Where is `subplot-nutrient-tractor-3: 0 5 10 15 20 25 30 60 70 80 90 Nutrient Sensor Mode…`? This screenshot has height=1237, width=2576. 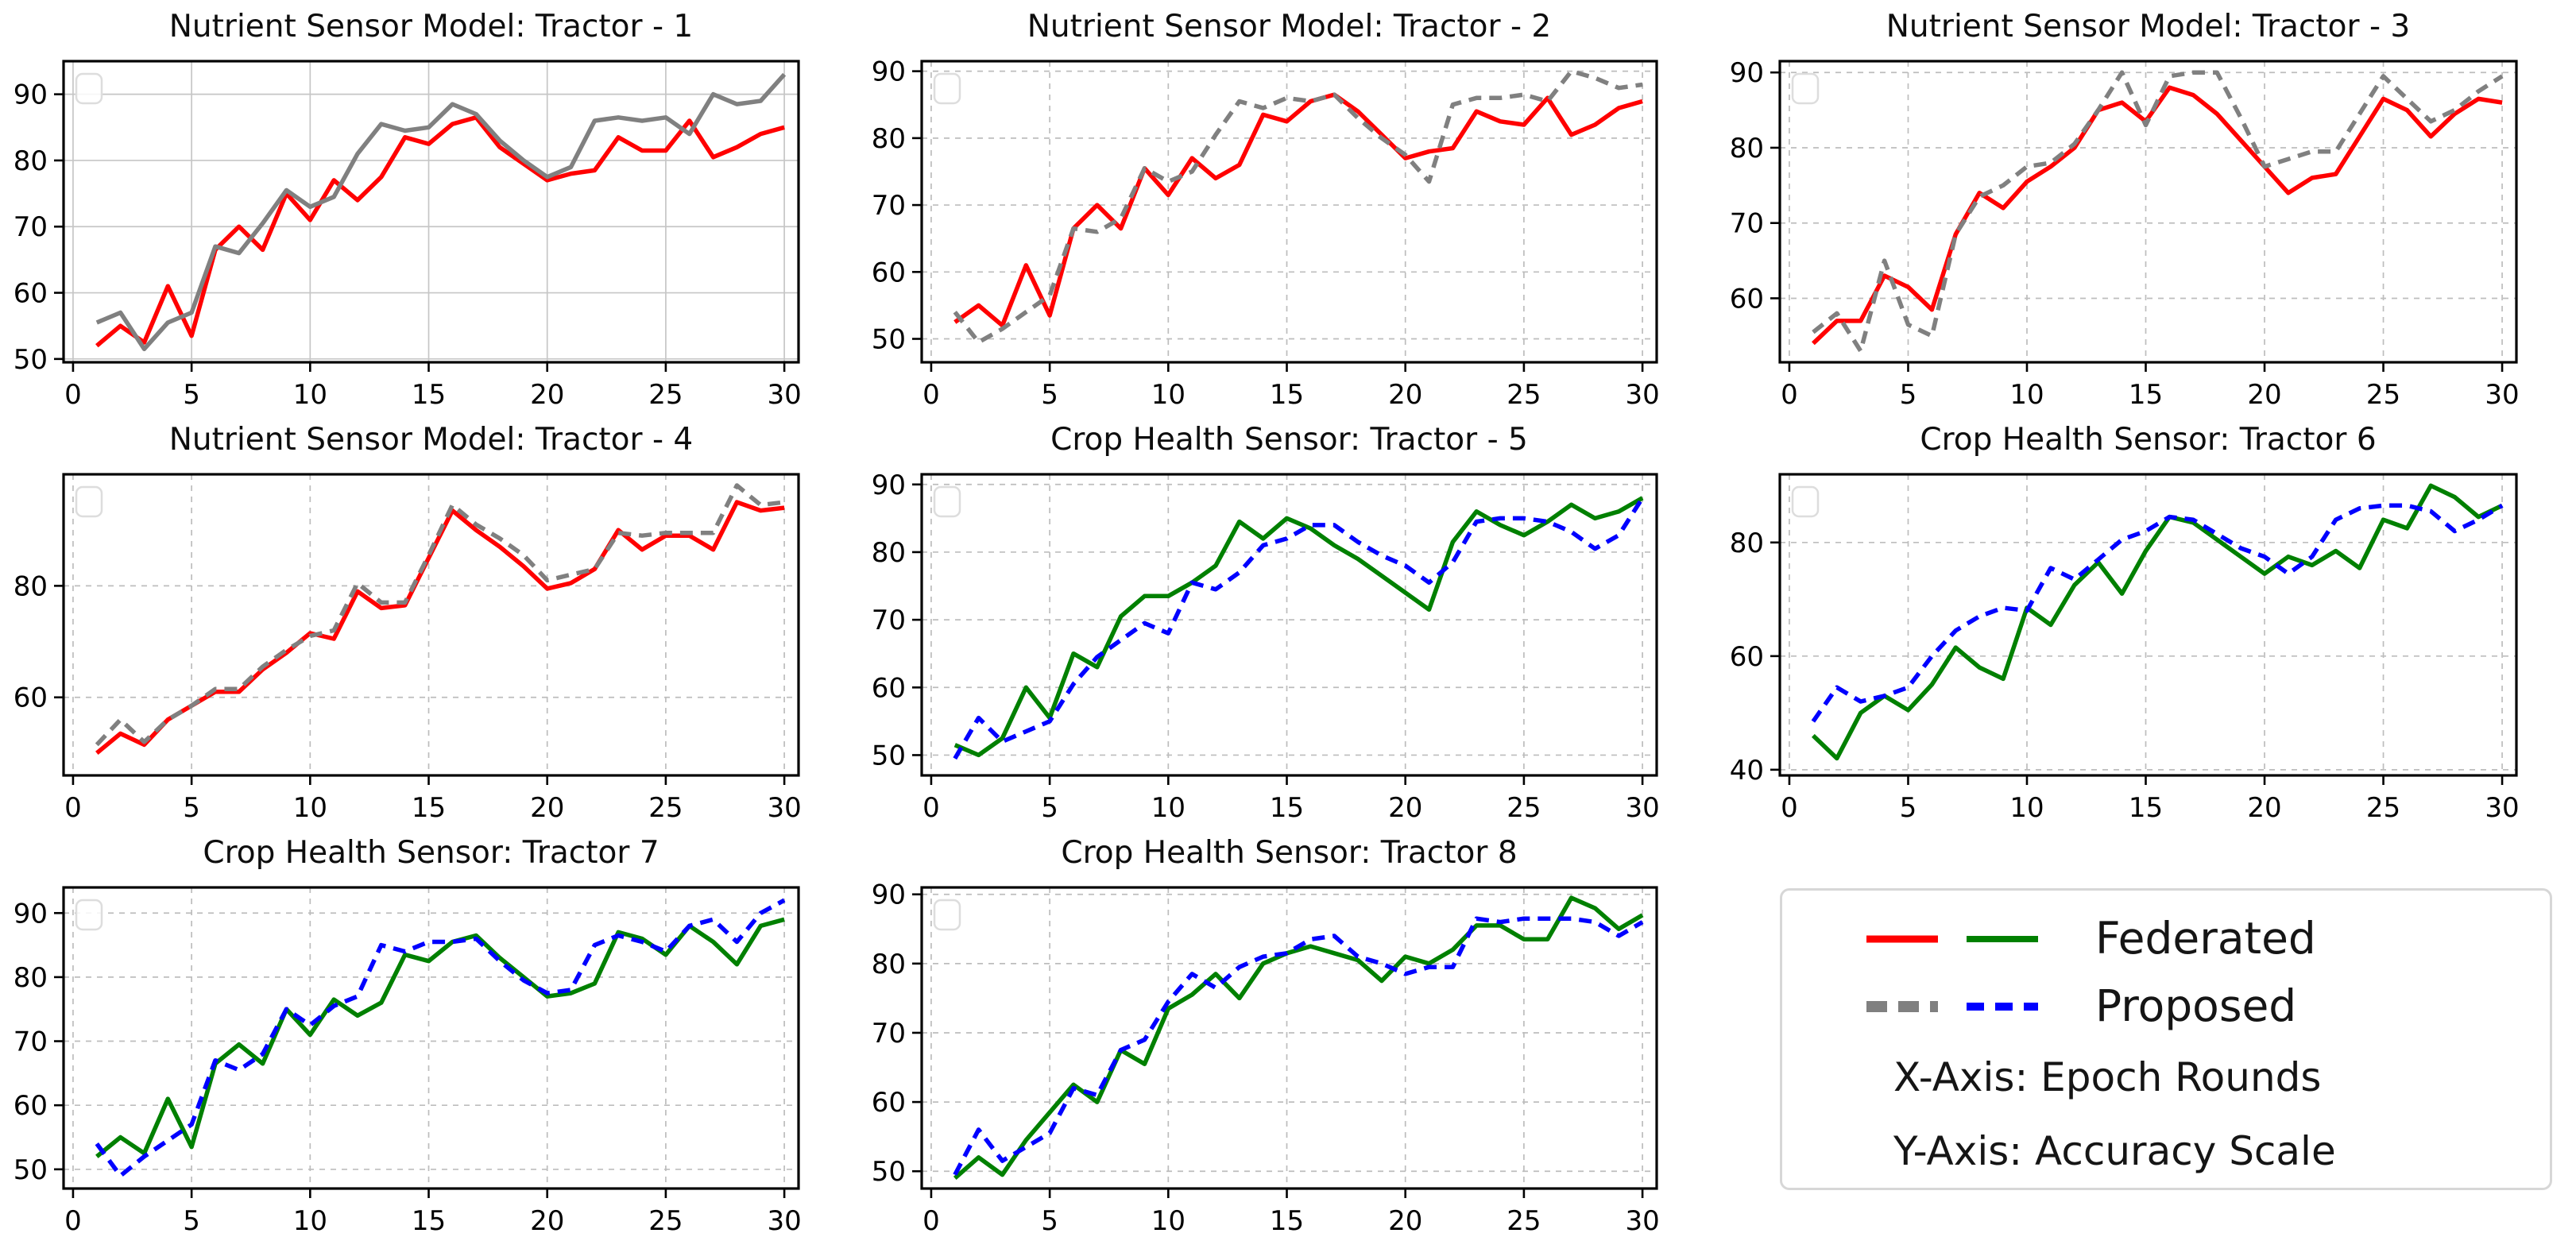
subplot-nutrient-tractor-3: 0 5 10 15 20 25 30 60 70 80 90 Nutrient Sensor Mode… is located at coordinates (2146, 206).